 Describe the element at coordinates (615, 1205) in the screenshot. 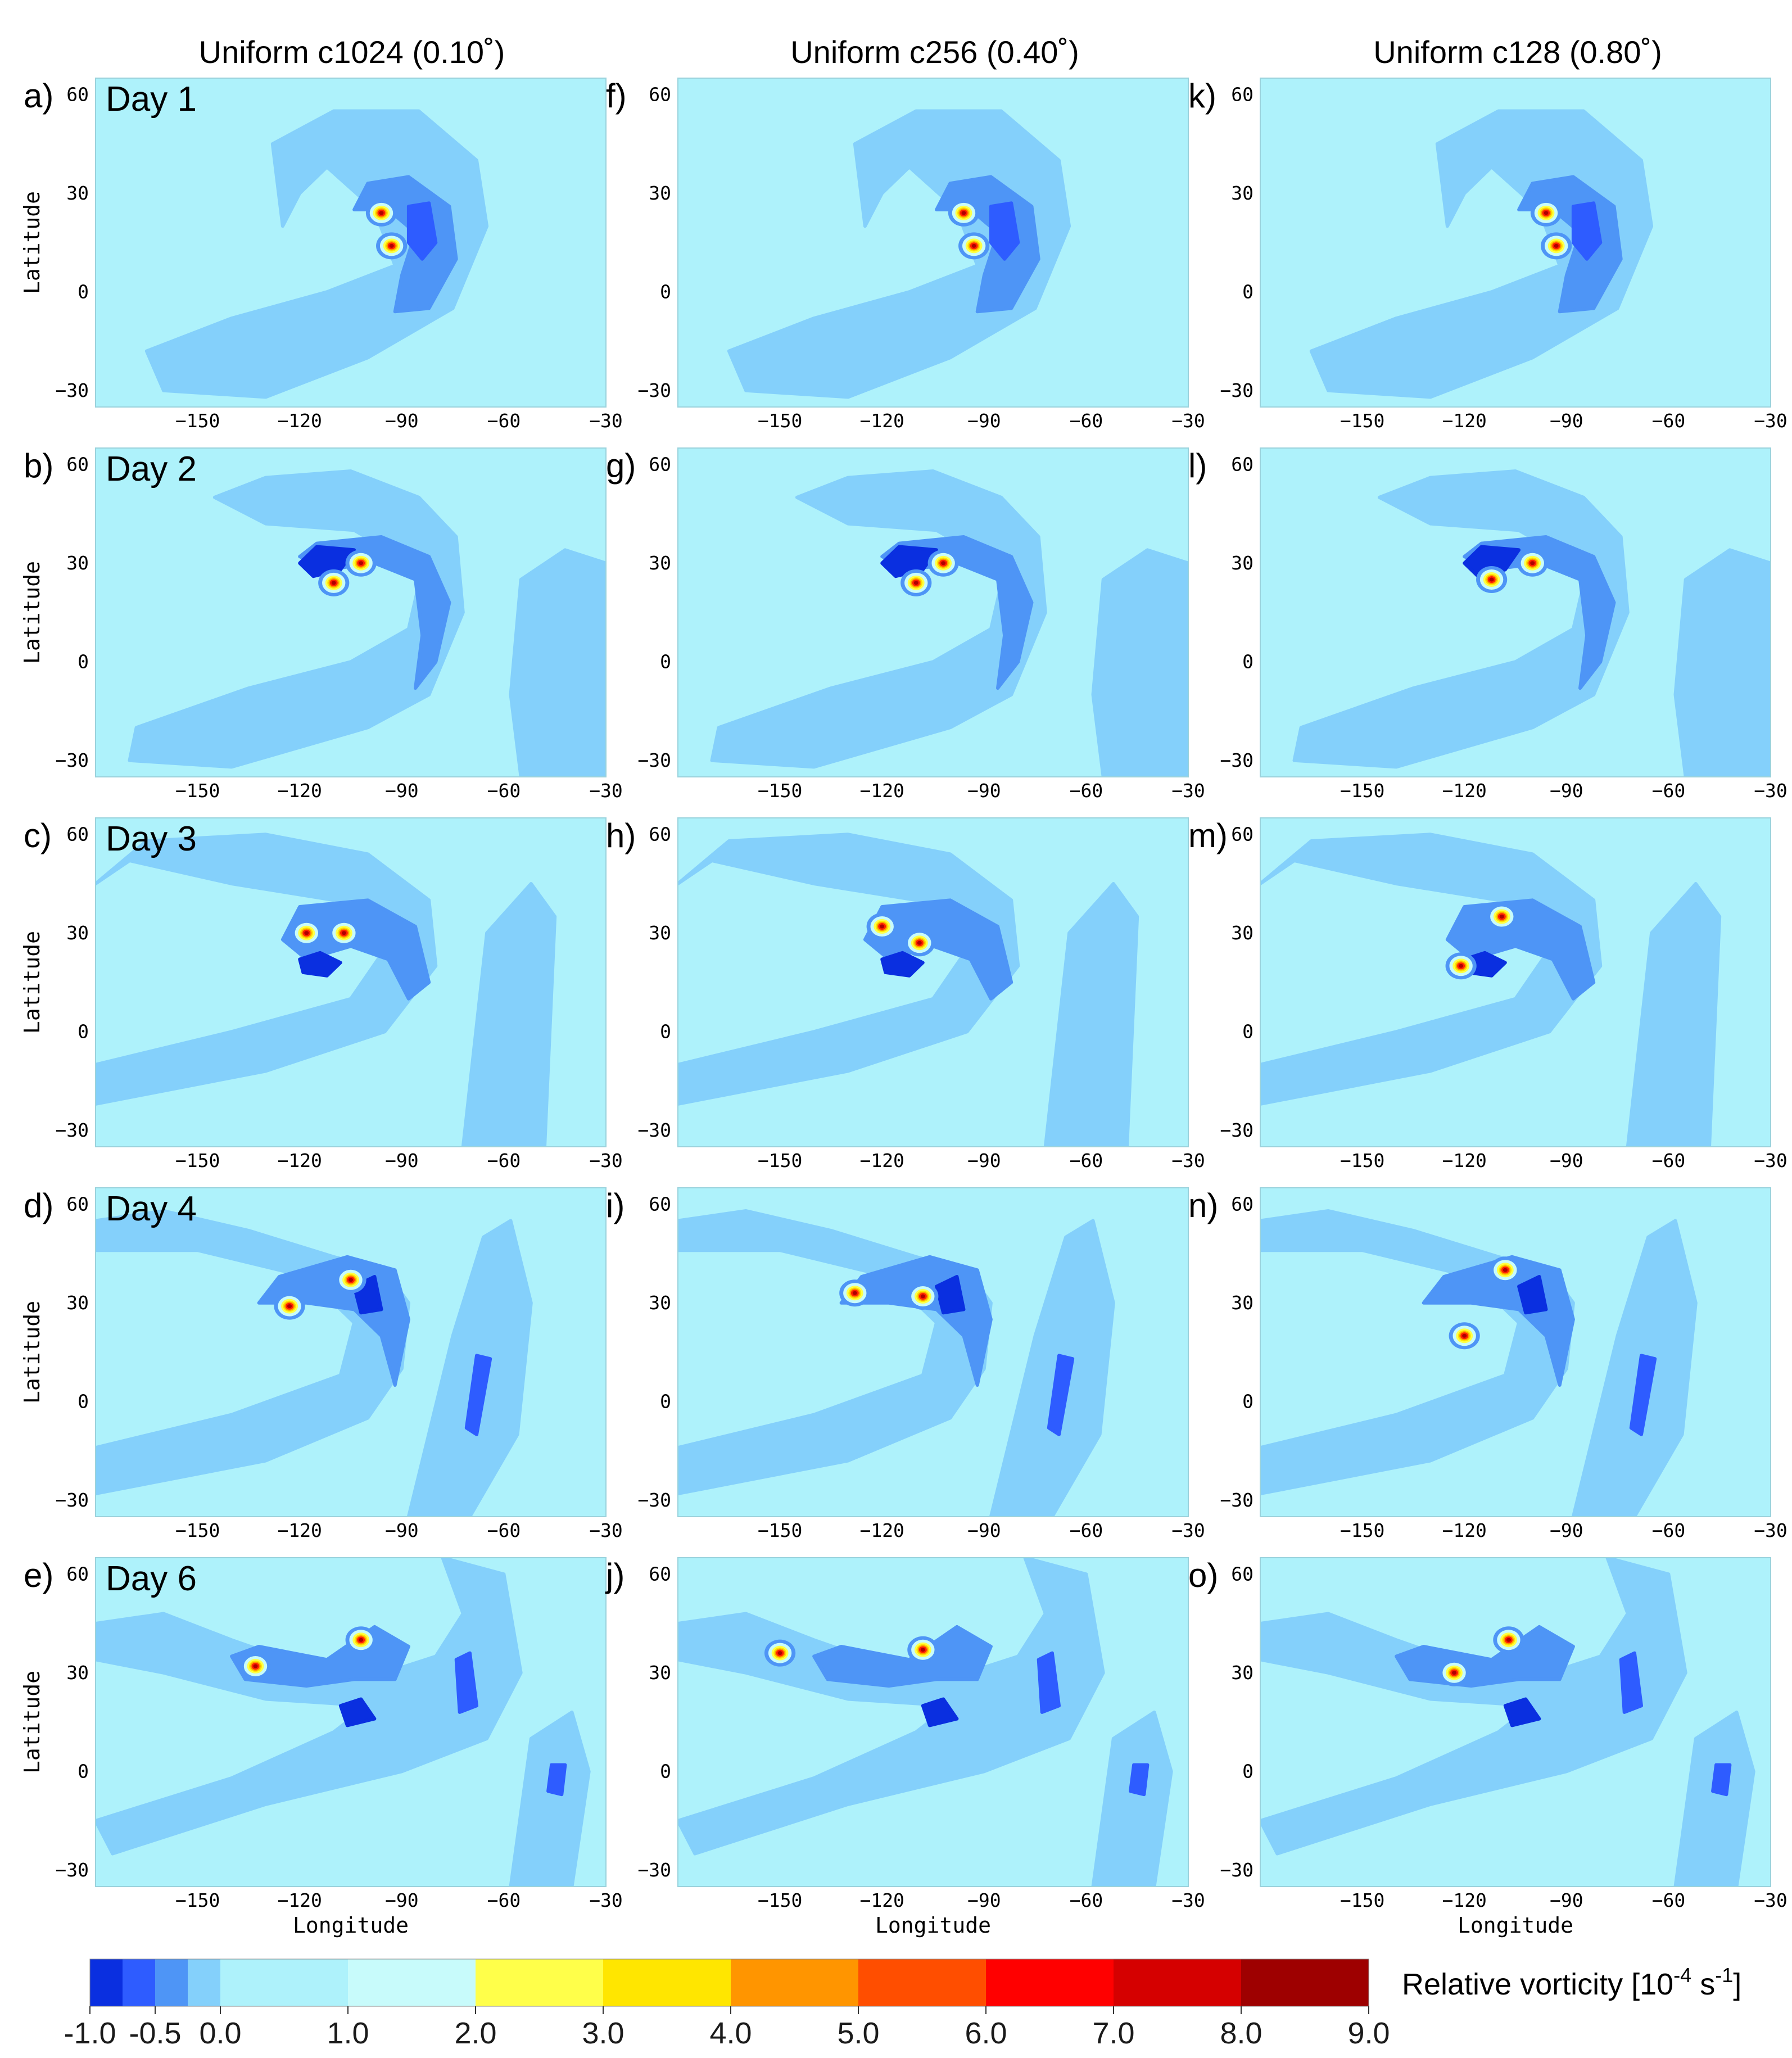

I see `panel-letter: i)` at that location.